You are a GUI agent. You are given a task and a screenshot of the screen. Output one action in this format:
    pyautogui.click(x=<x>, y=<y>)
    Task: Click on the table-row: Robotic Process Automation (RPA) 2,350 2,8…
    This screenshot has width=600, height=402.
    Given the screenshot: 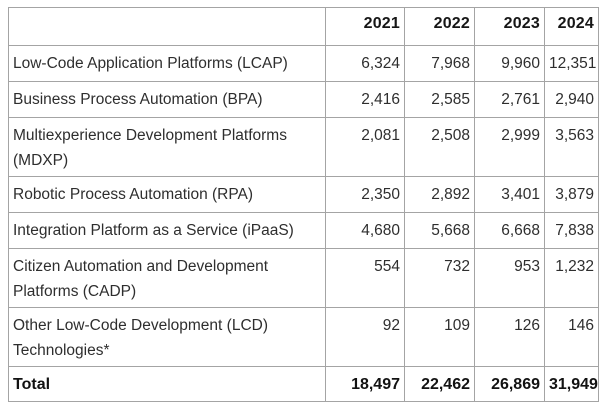 What is the action you would take?
    pyautogui.click(x=303, y=194)
    